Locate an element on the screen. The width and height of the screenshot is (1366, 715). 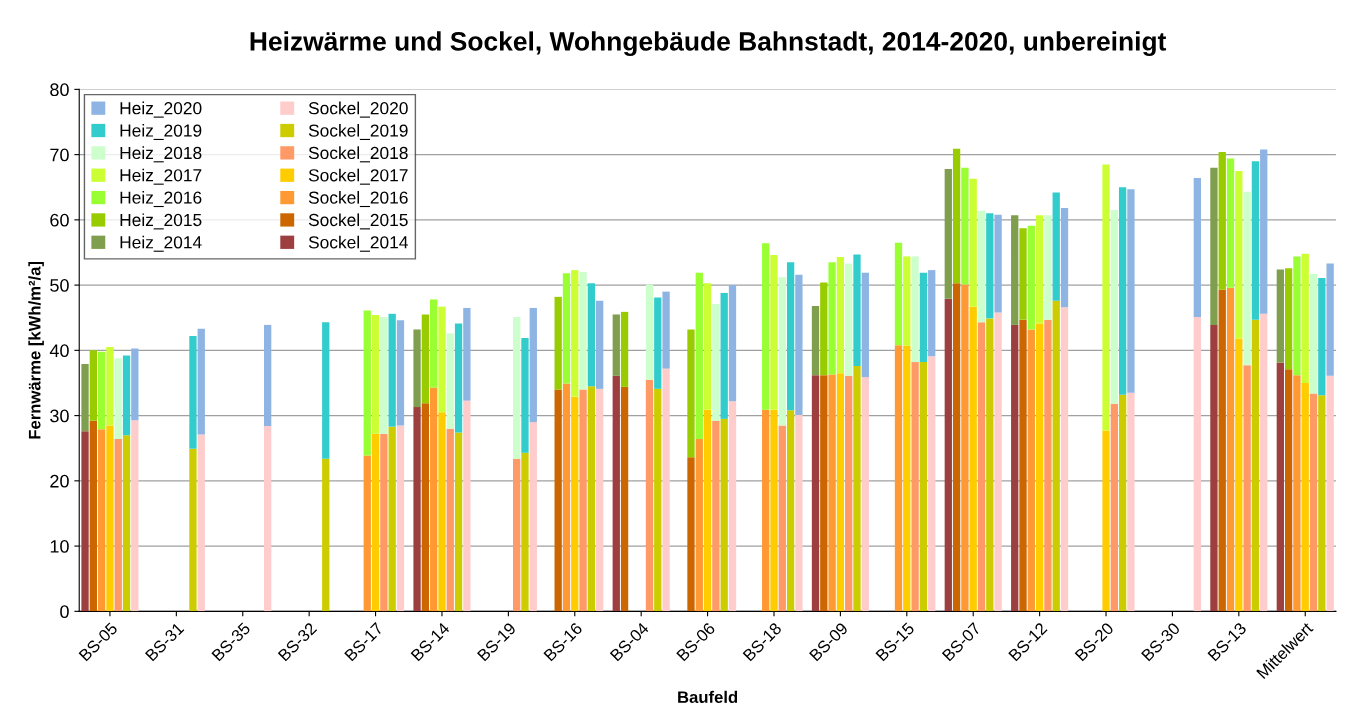
y-tick-label: 70 is located at coordinates (59, 155).